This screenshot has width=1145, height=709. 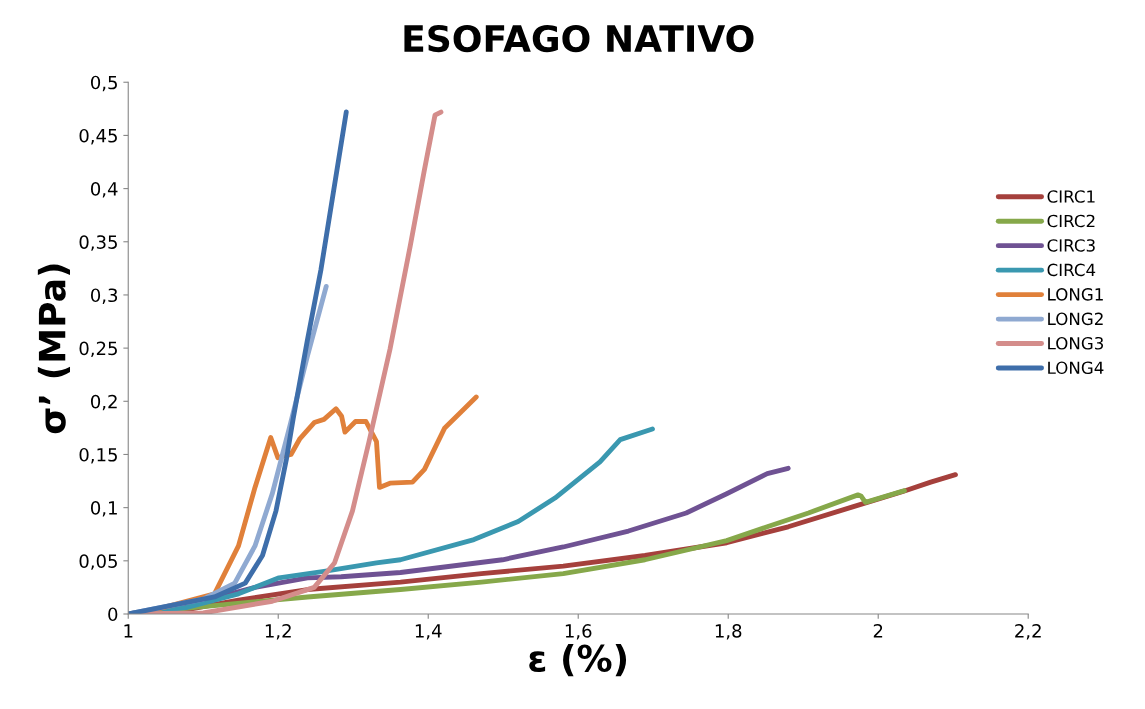 What do you see at coordinates (98, 349) in the screenshot?
I see `y-tick-label: 0,25` at bounding box center [98, 349].